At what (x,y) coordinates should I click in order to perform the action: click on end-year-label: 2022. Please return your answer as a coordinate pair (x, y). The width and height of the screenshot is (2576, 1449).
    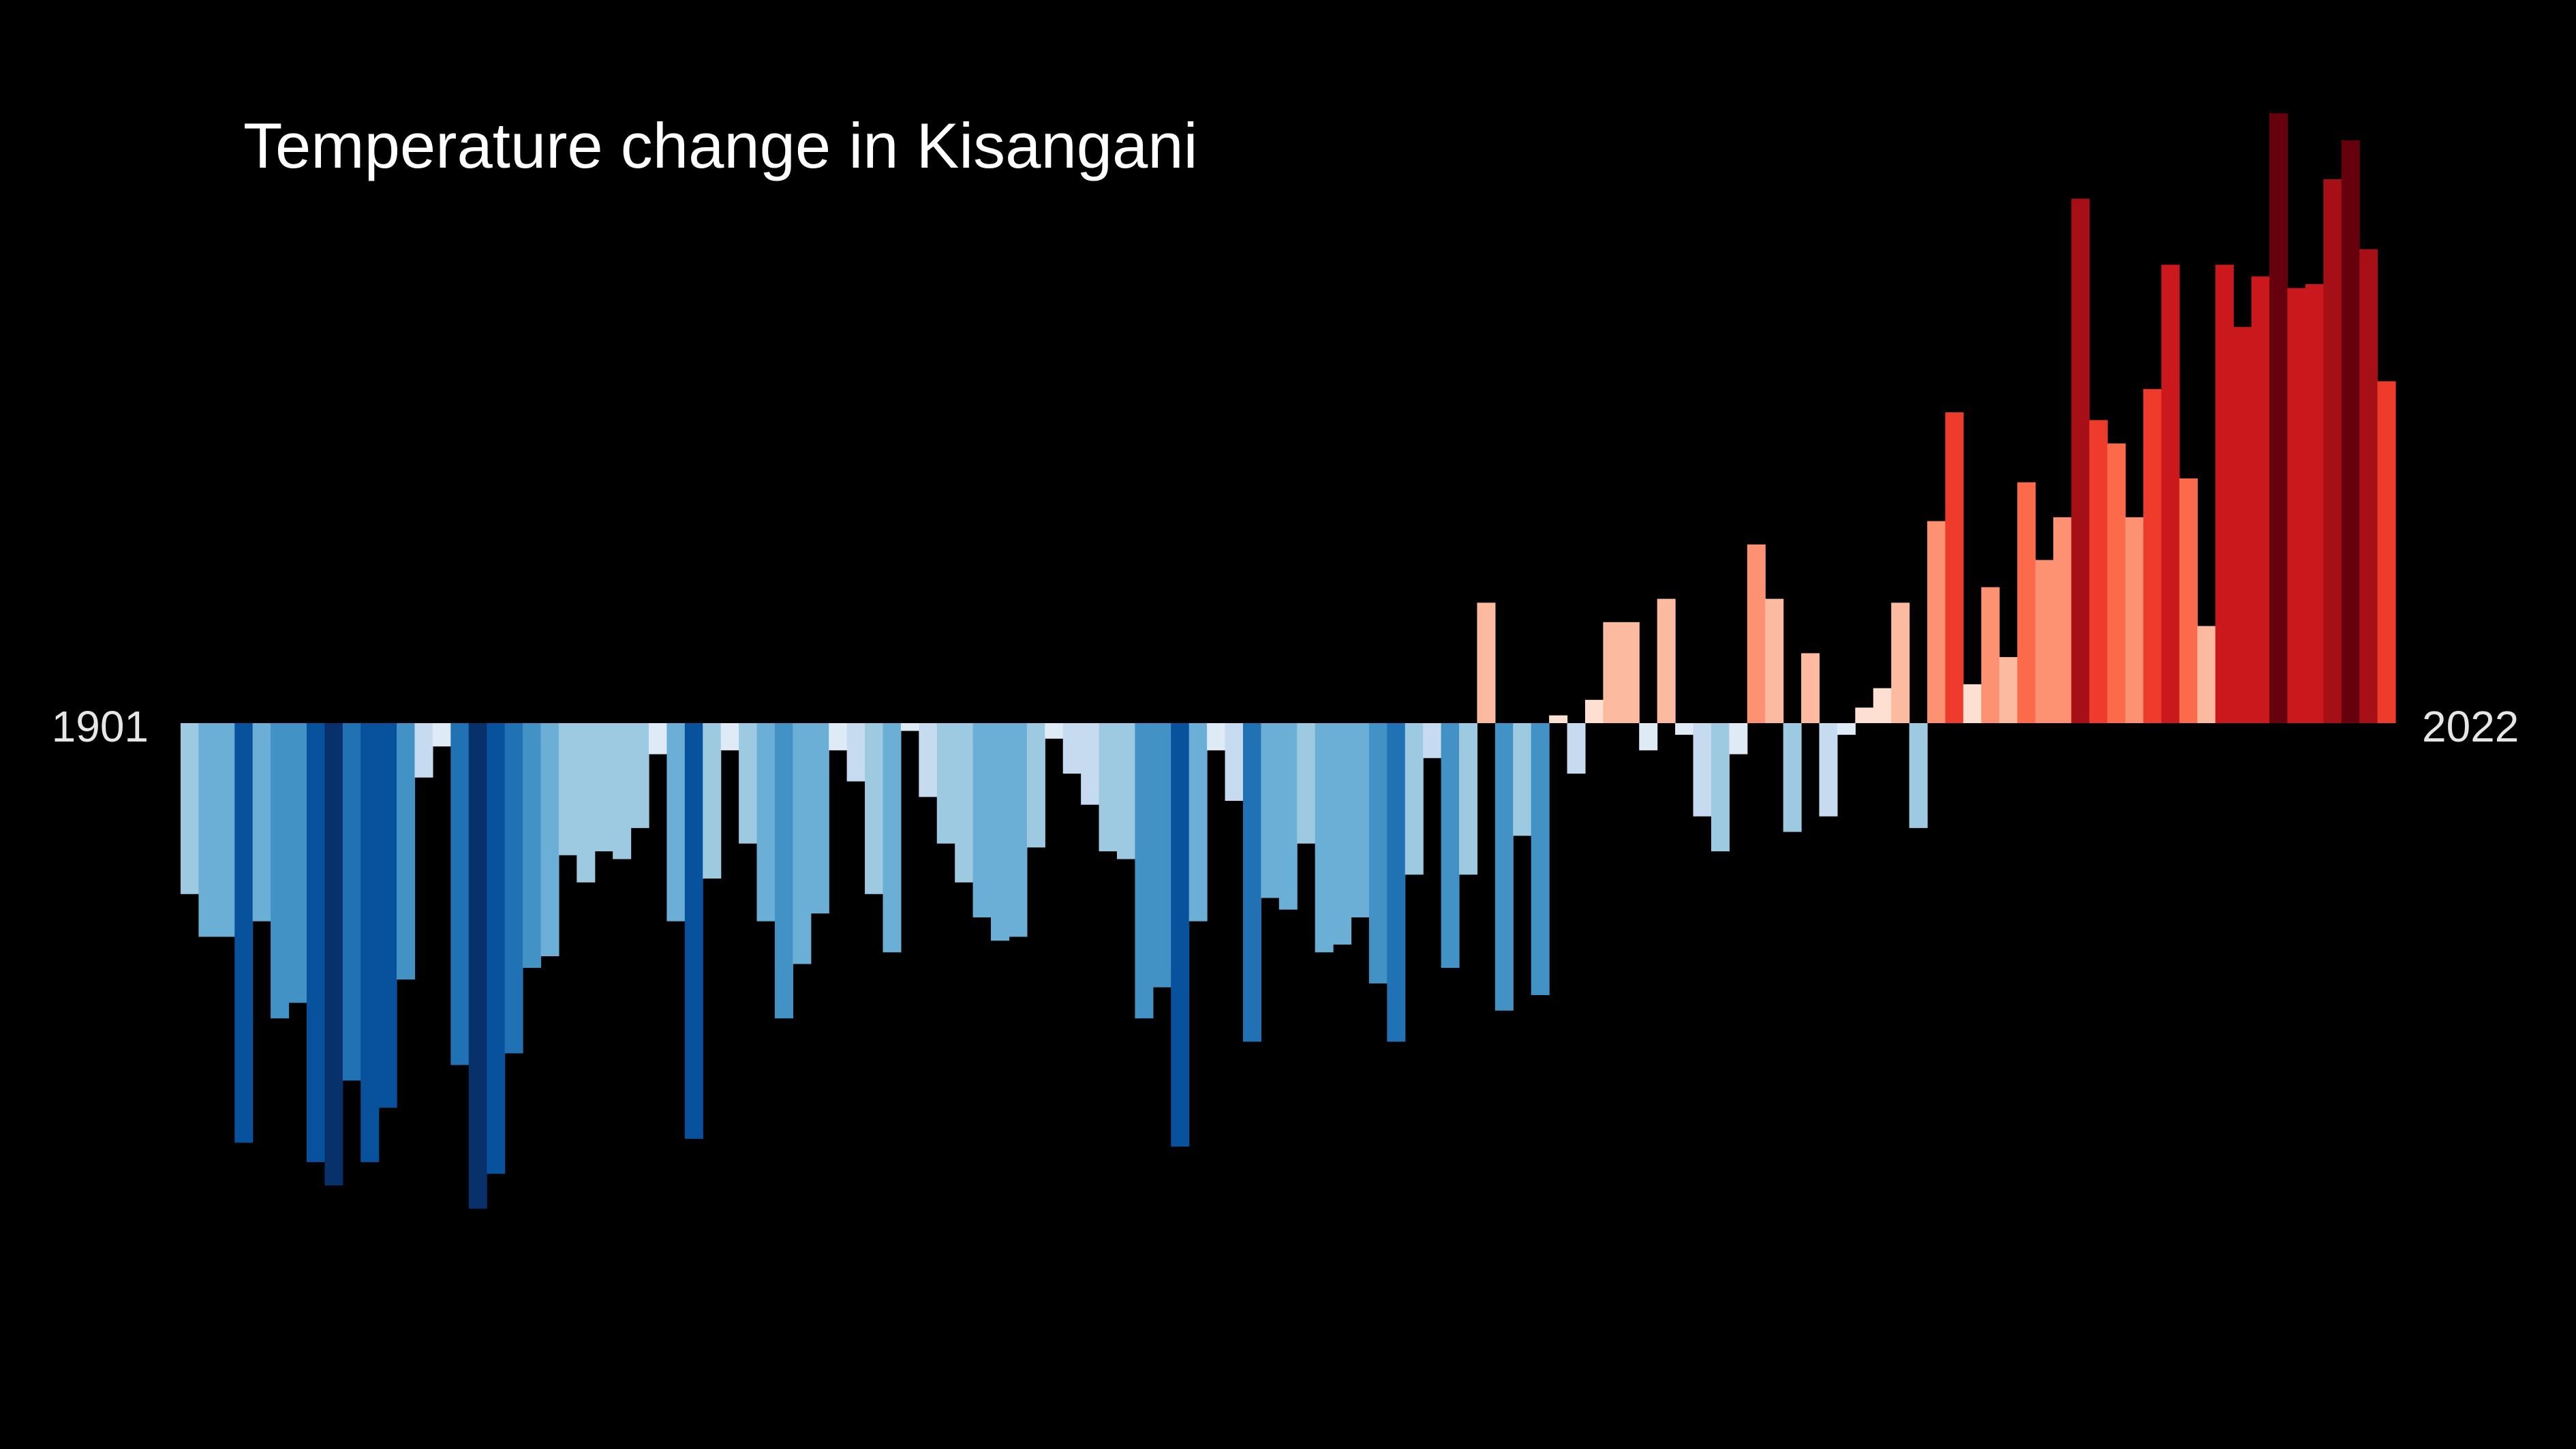
    Looking at the image, I should click on (2470, 726).